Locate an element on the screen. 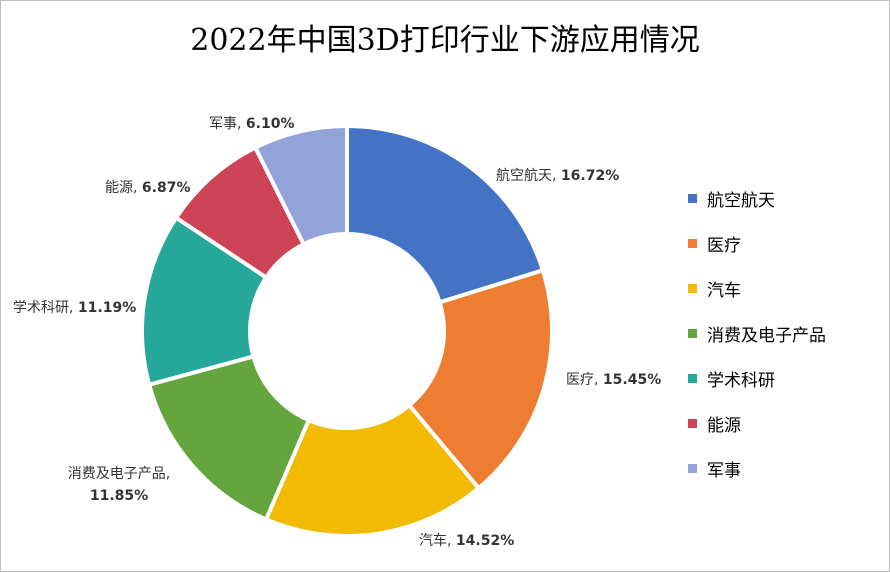  legend-label: 消费及电子产品 is located at coordinates (766, 336).